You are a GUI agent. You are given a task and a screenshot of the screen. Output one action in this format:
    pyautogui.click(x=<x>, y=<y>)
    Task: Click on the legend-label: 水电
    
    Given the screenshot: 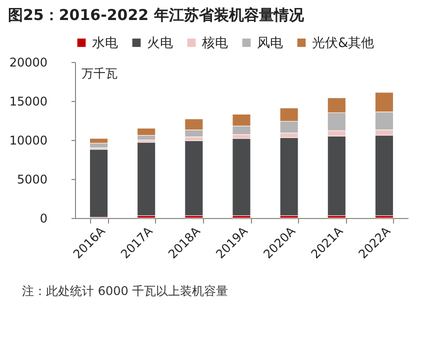 What is the action you would take?
    pyautogui.click(x=105, y=43)
    